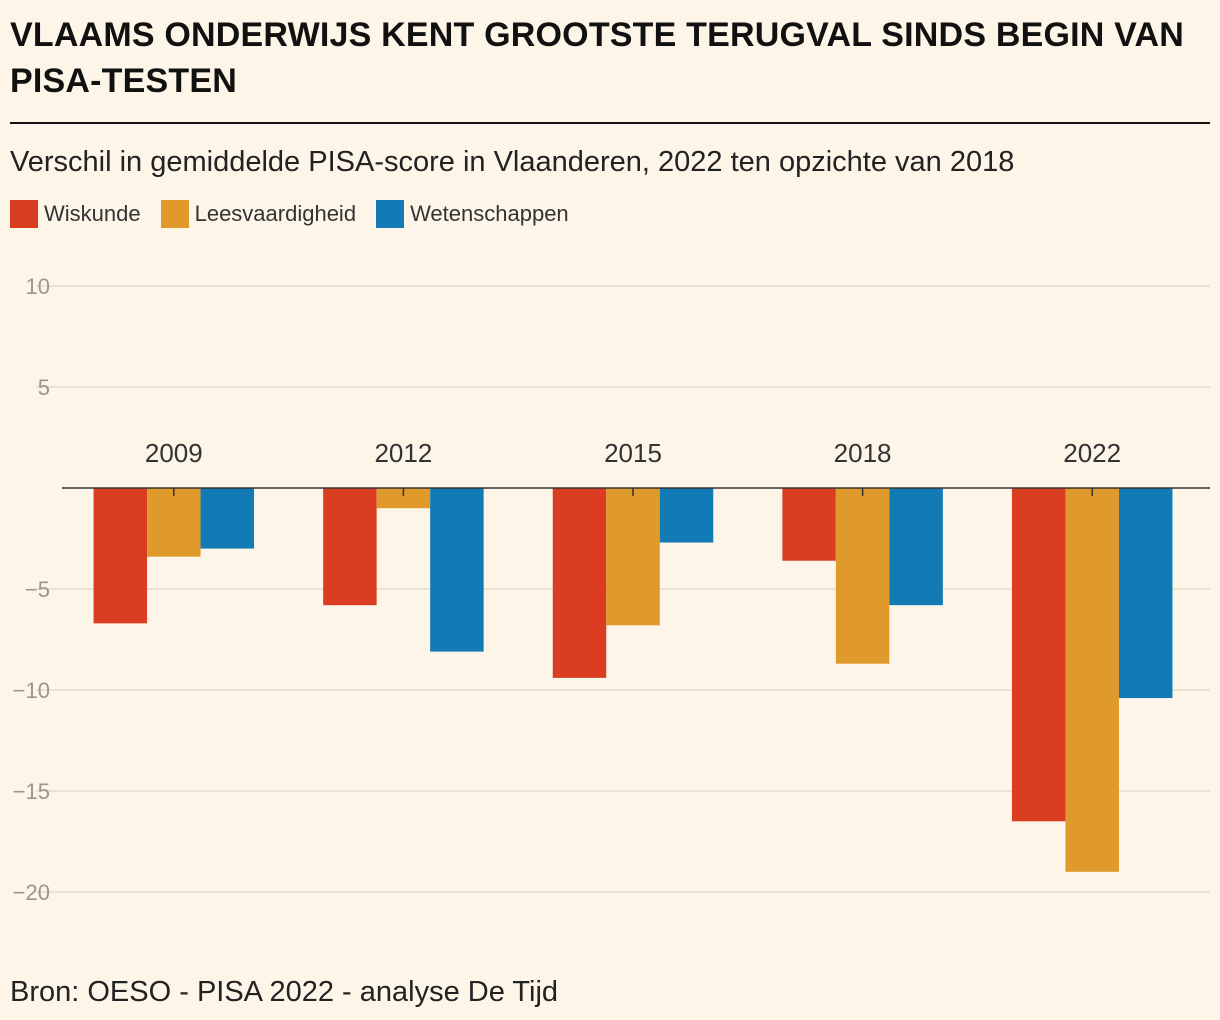 This screenshot has width=1220, height=1020. I want to click on legend-label-leesvaardigheid: Leesvaardigheid, so click(275, 213).